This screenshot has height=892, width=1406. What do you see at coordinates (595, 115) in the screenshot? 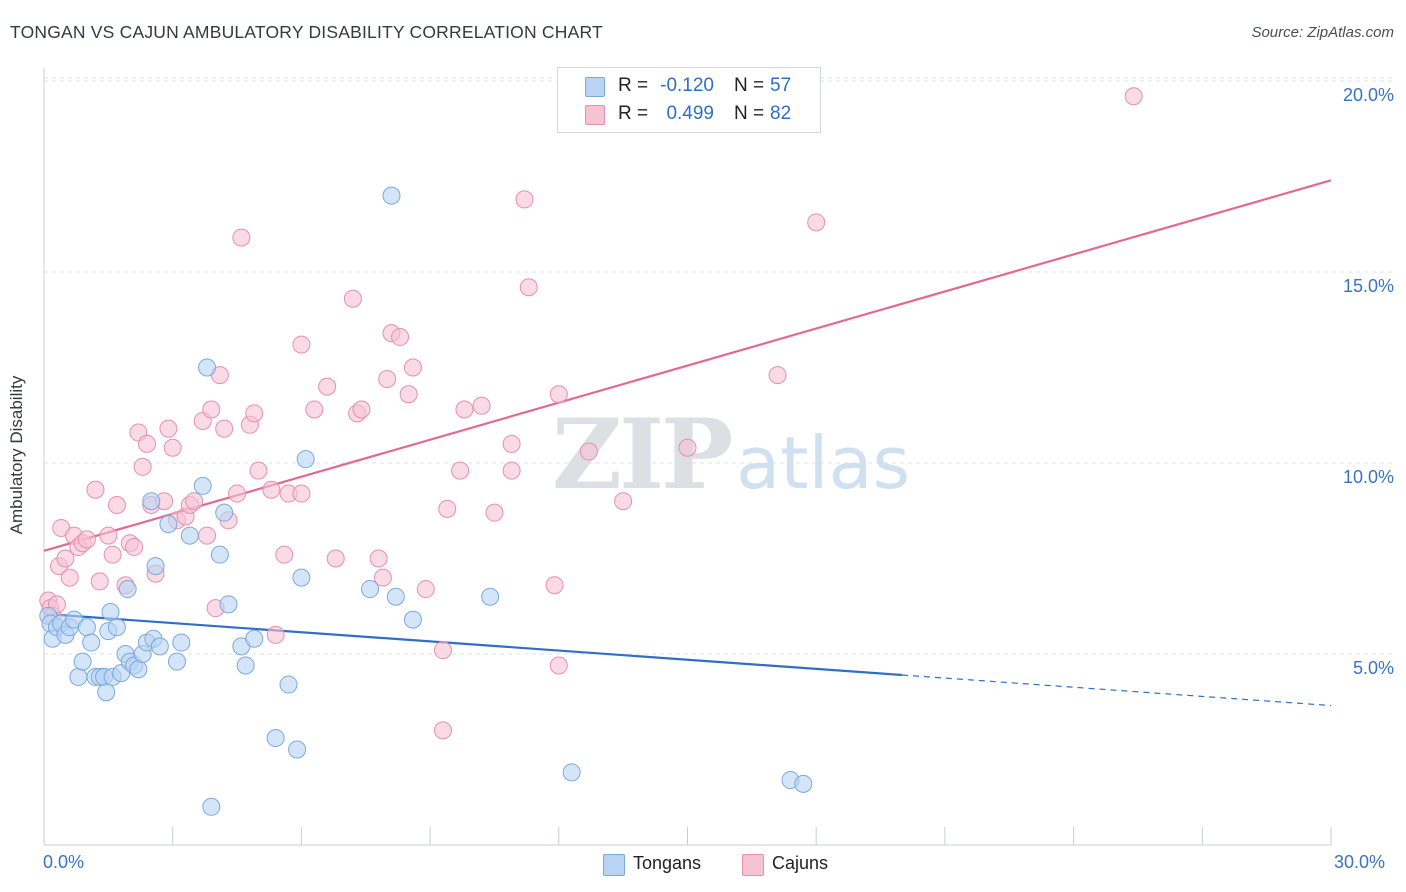
I see `cajuns-swatch` at bounding box center [595, 115].